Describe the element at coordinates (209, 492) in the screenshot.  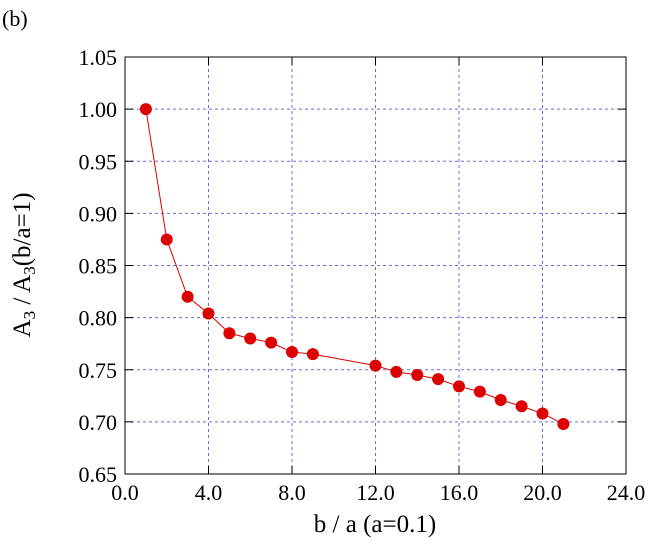
I see `x-tick-label: 4.0` at that location.